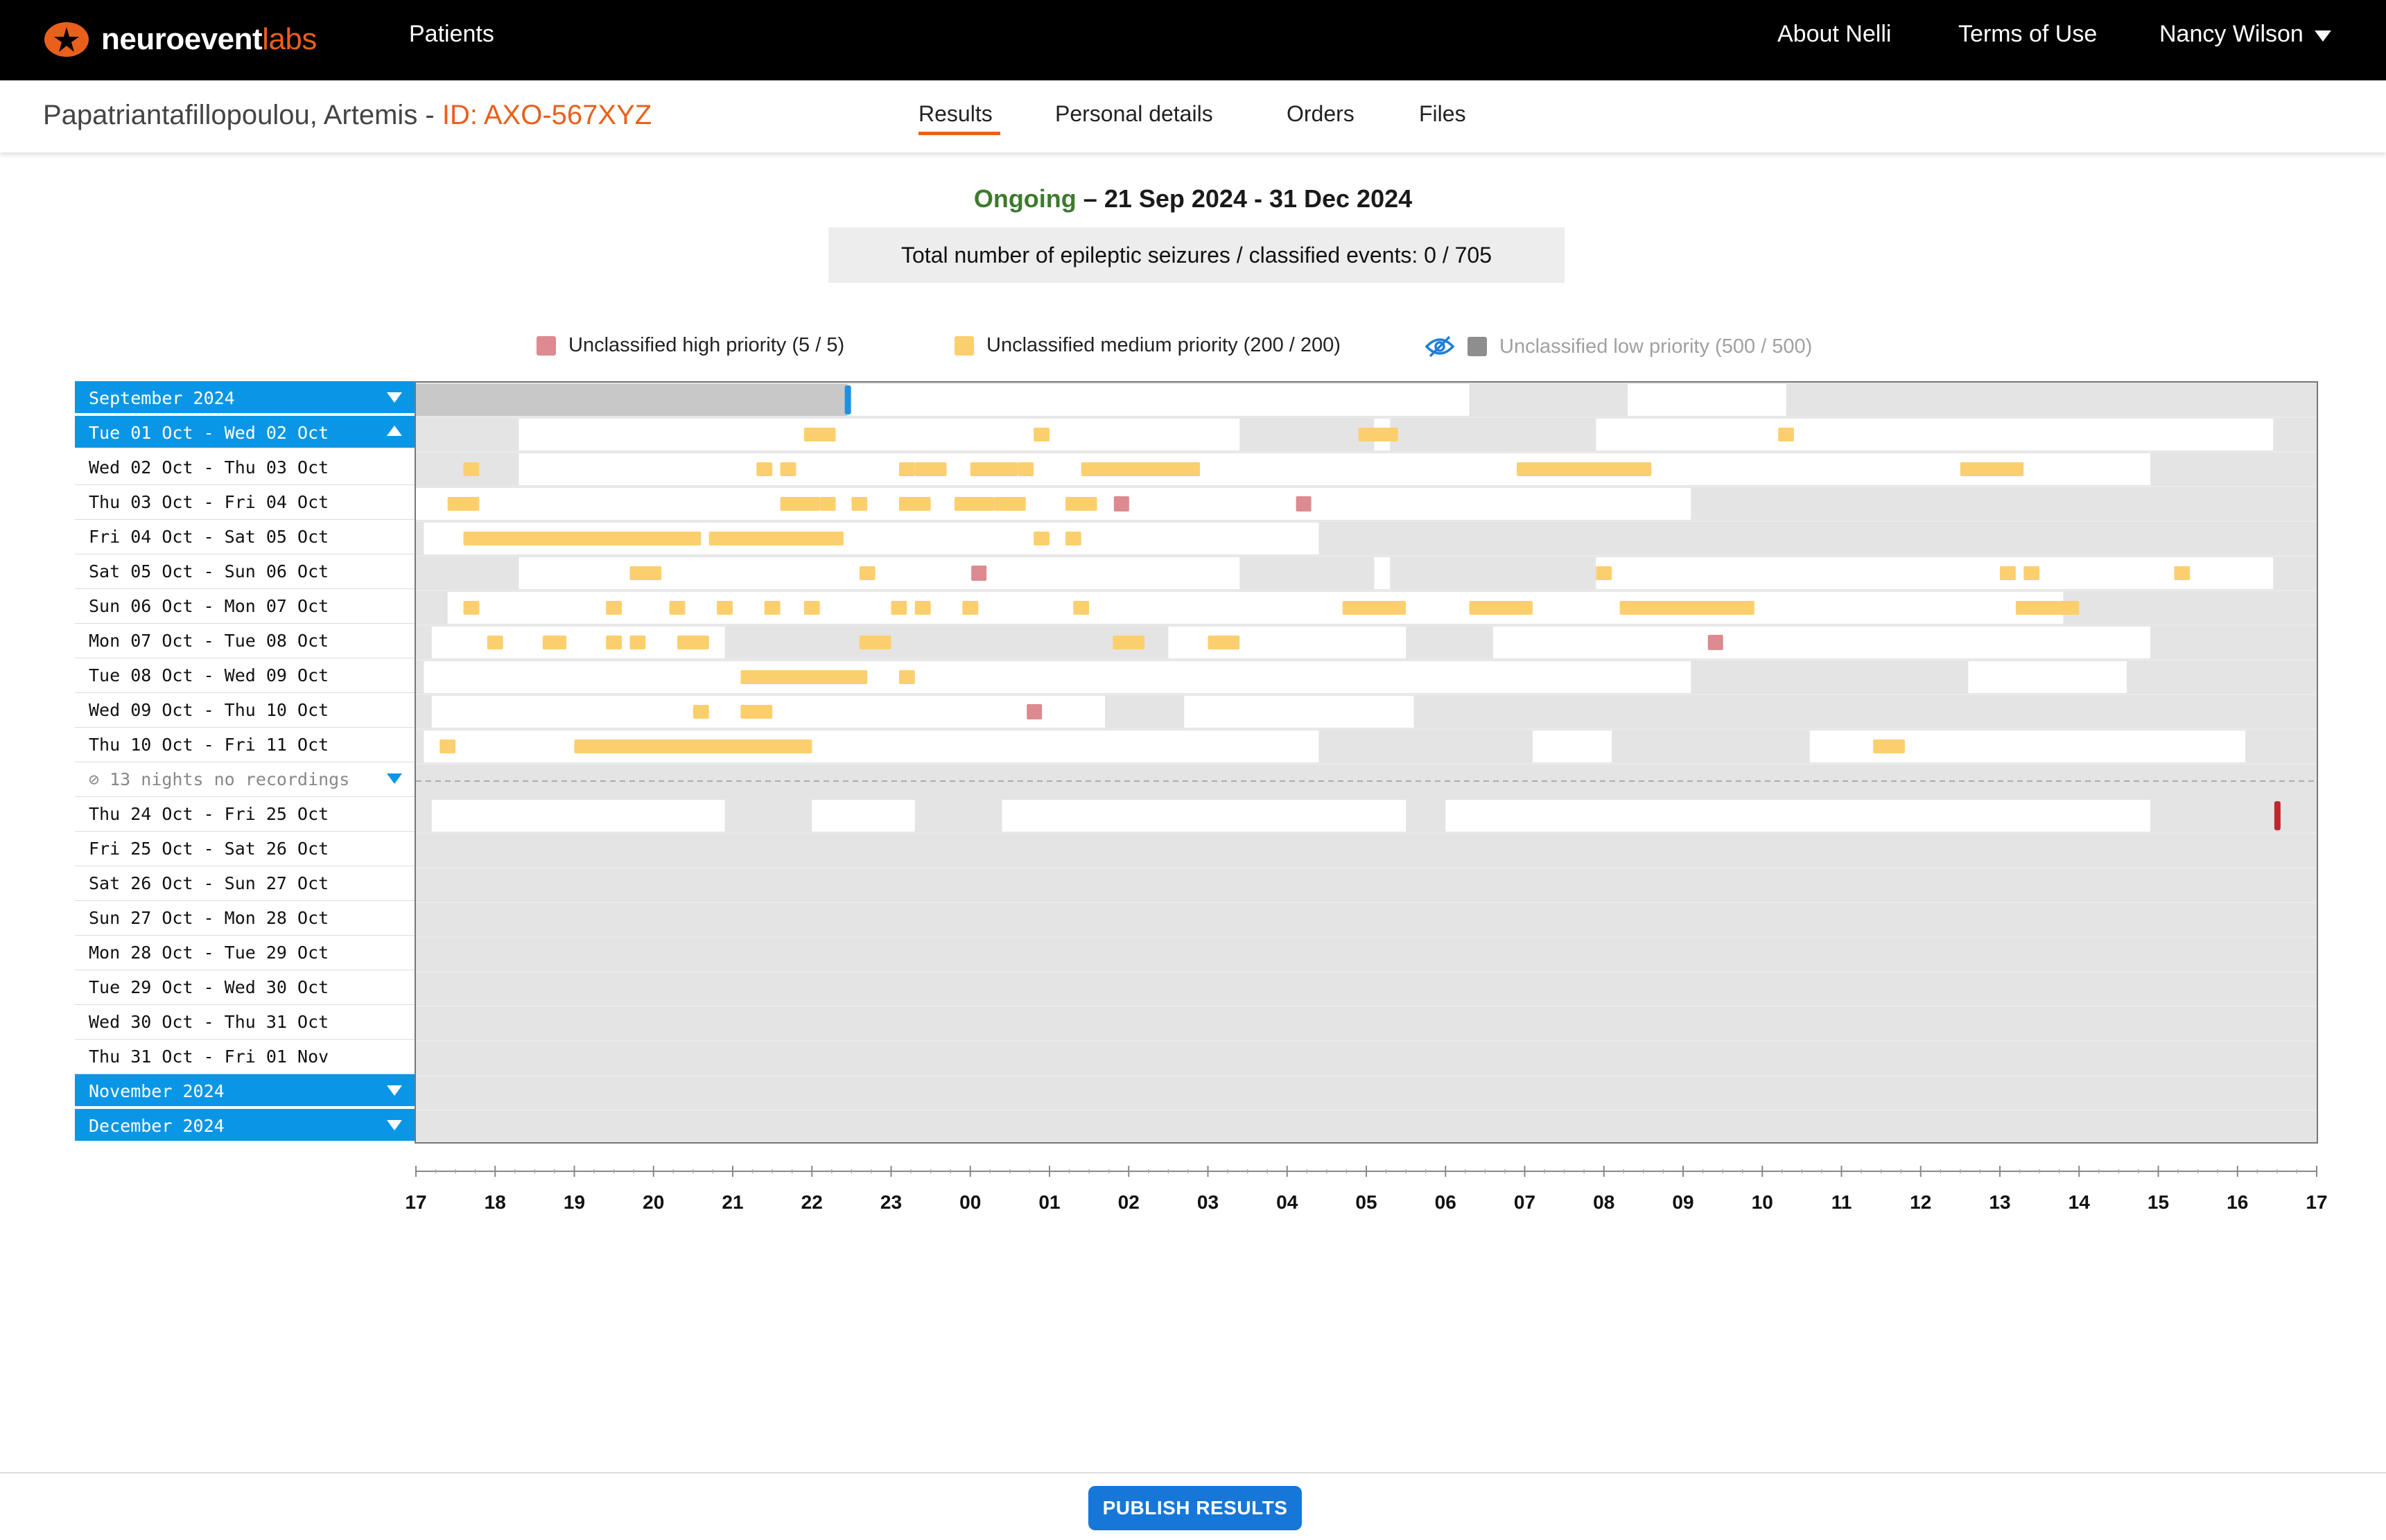 This screenshot has height=1540, width=2386. What do you see at coordinates (245, 849) in the screenshot?
I see `day-row-label: Fri 25 Oct - Sat 26 Oct` at bounding box center [245, 849].